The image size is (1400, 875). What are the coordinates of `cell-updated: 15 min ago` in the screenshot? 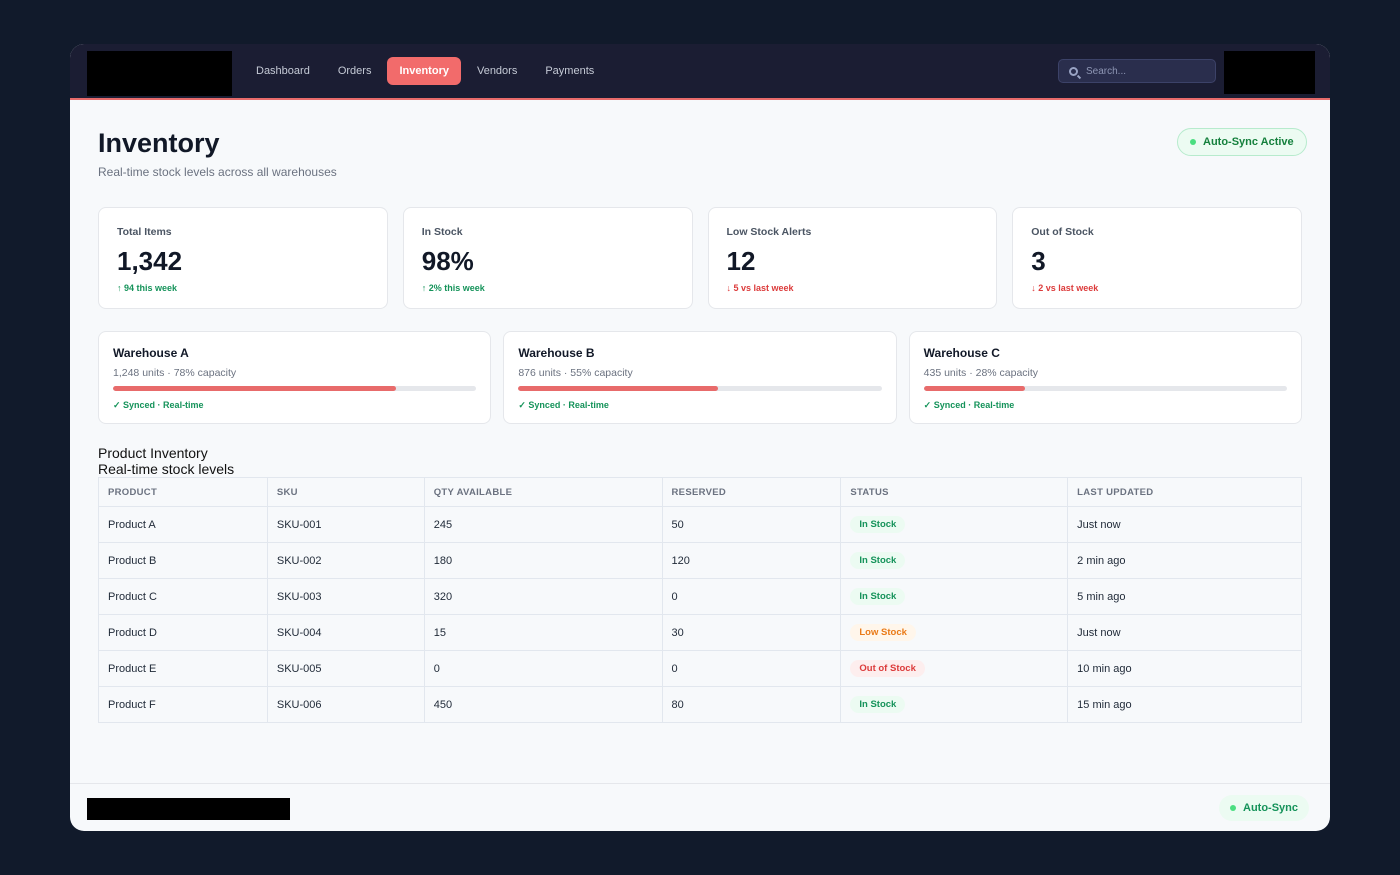 It's located at (1184, 704).